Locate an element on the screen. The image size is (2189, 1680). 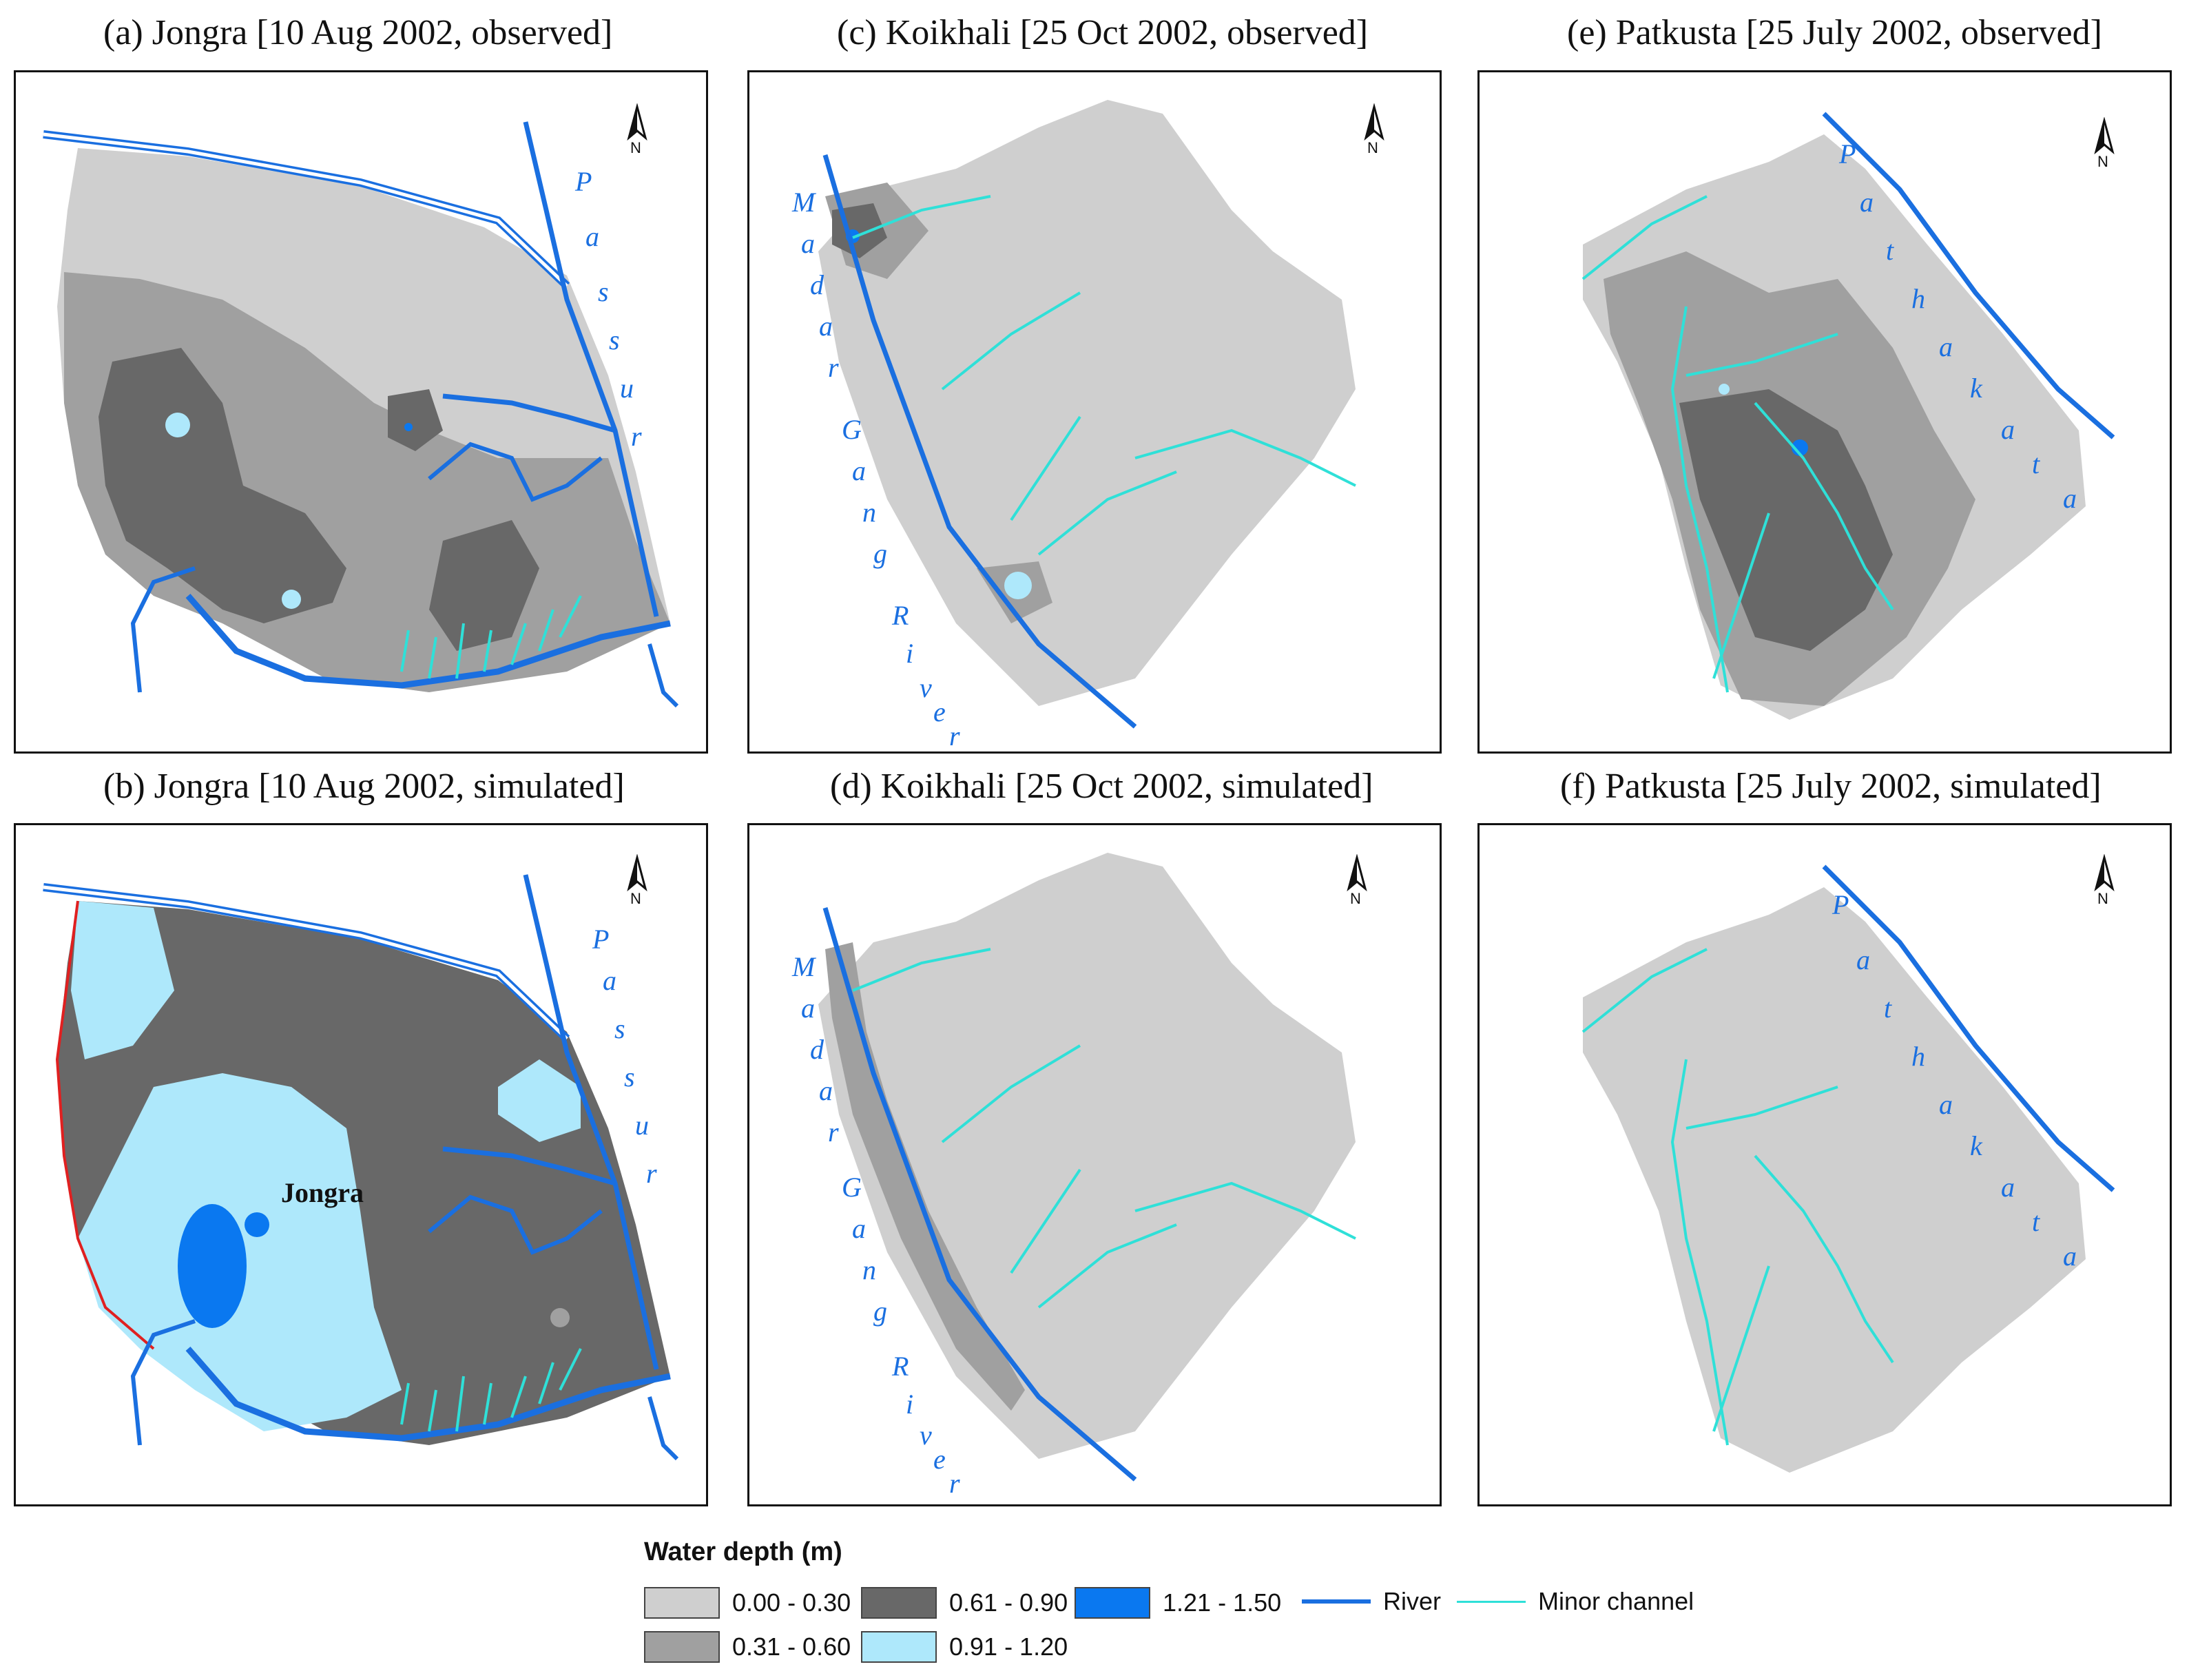
river-sw is located at coordinates (163, 1382).